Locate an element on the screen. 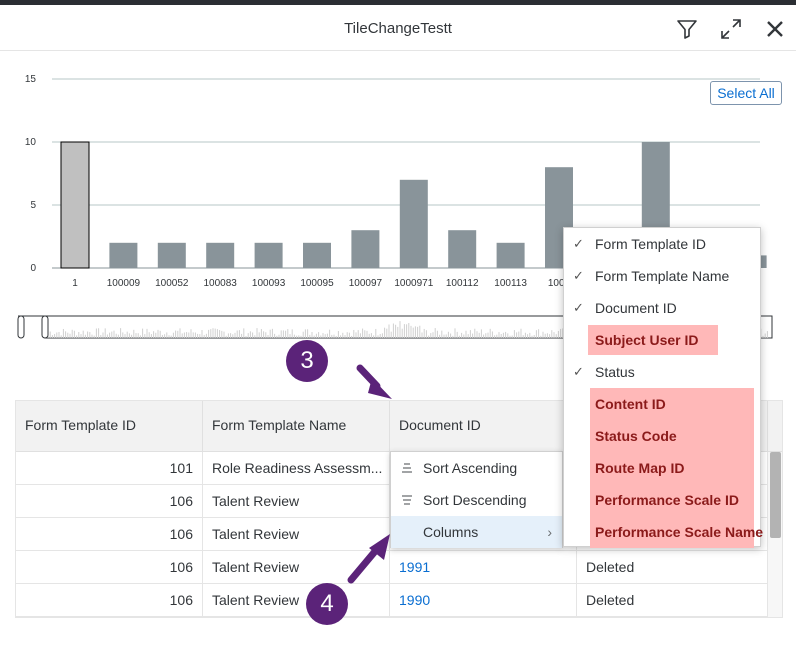  column-option-label: Form Template Name is located at coordinates (662, 276).